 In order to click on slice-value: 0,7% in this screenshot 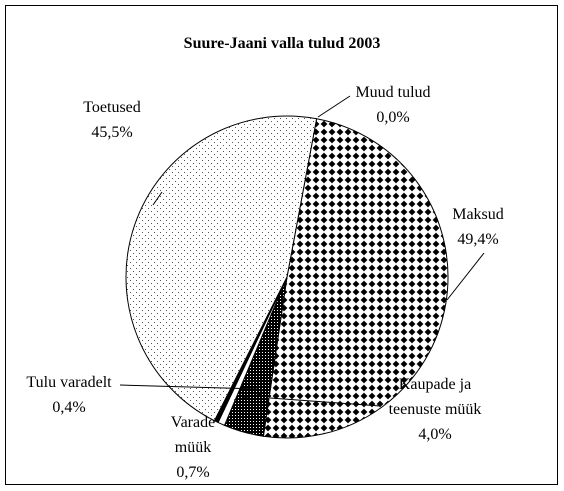, I will do `click(193, 472)`.